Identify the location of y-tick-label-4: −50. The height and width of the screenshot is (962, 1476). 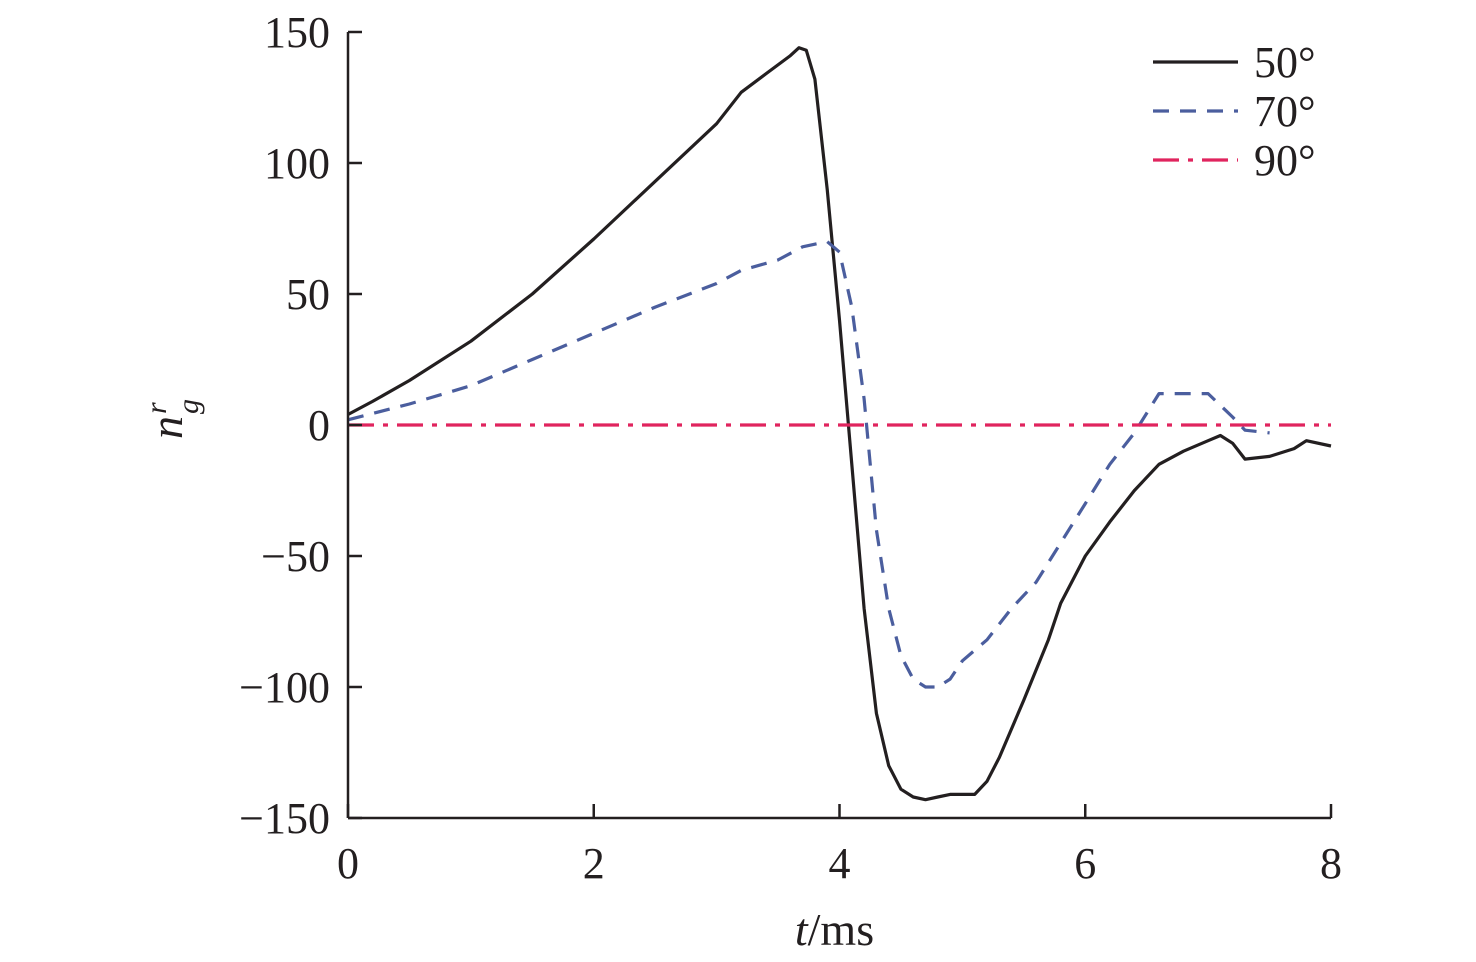
(295, 556).